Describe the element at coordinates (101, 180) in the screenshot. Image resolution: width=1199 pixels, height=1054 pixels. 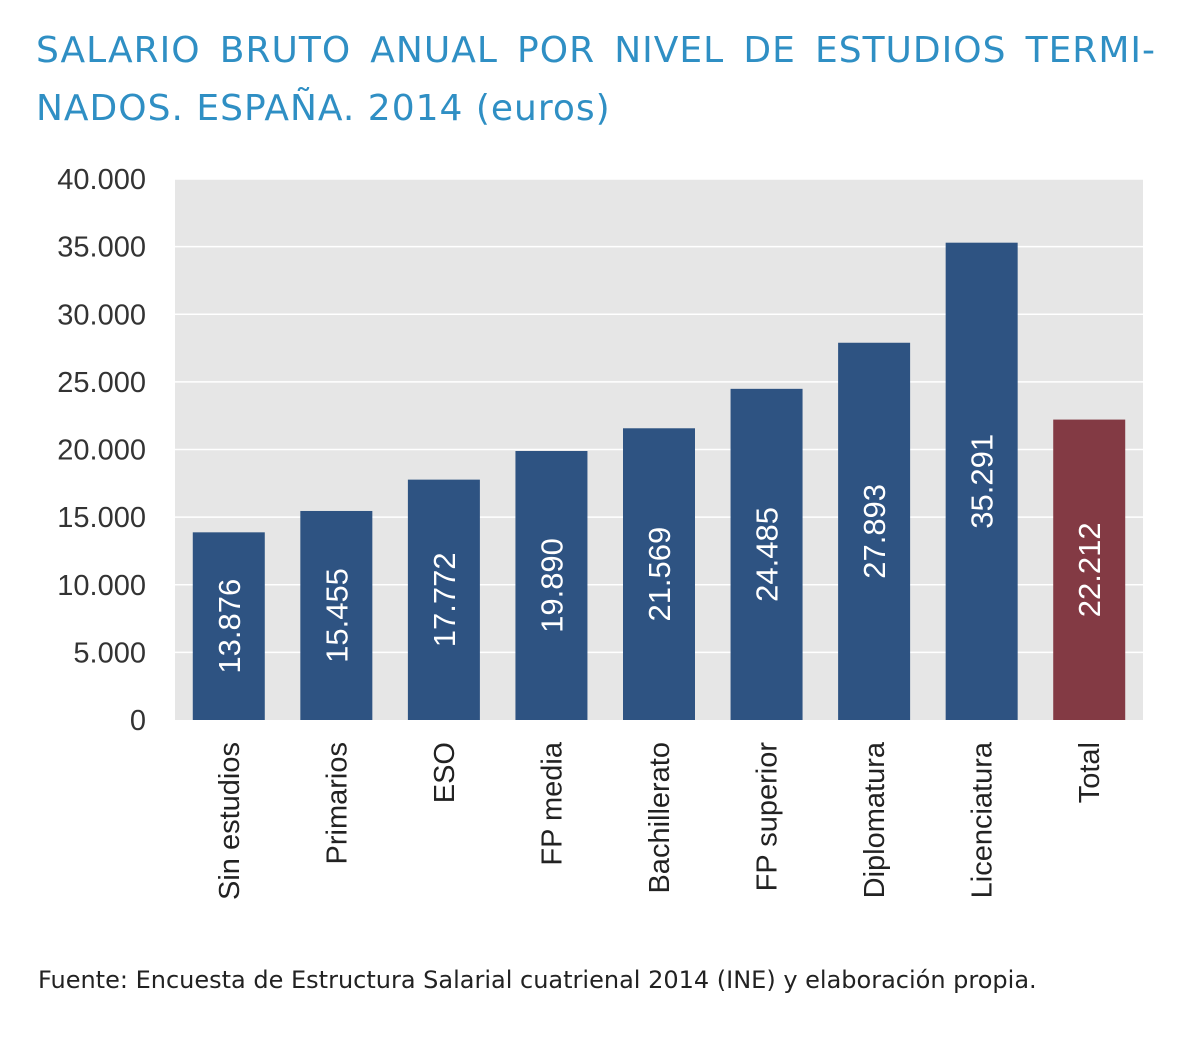
I see `y-tick-label: 40.000` at that location.